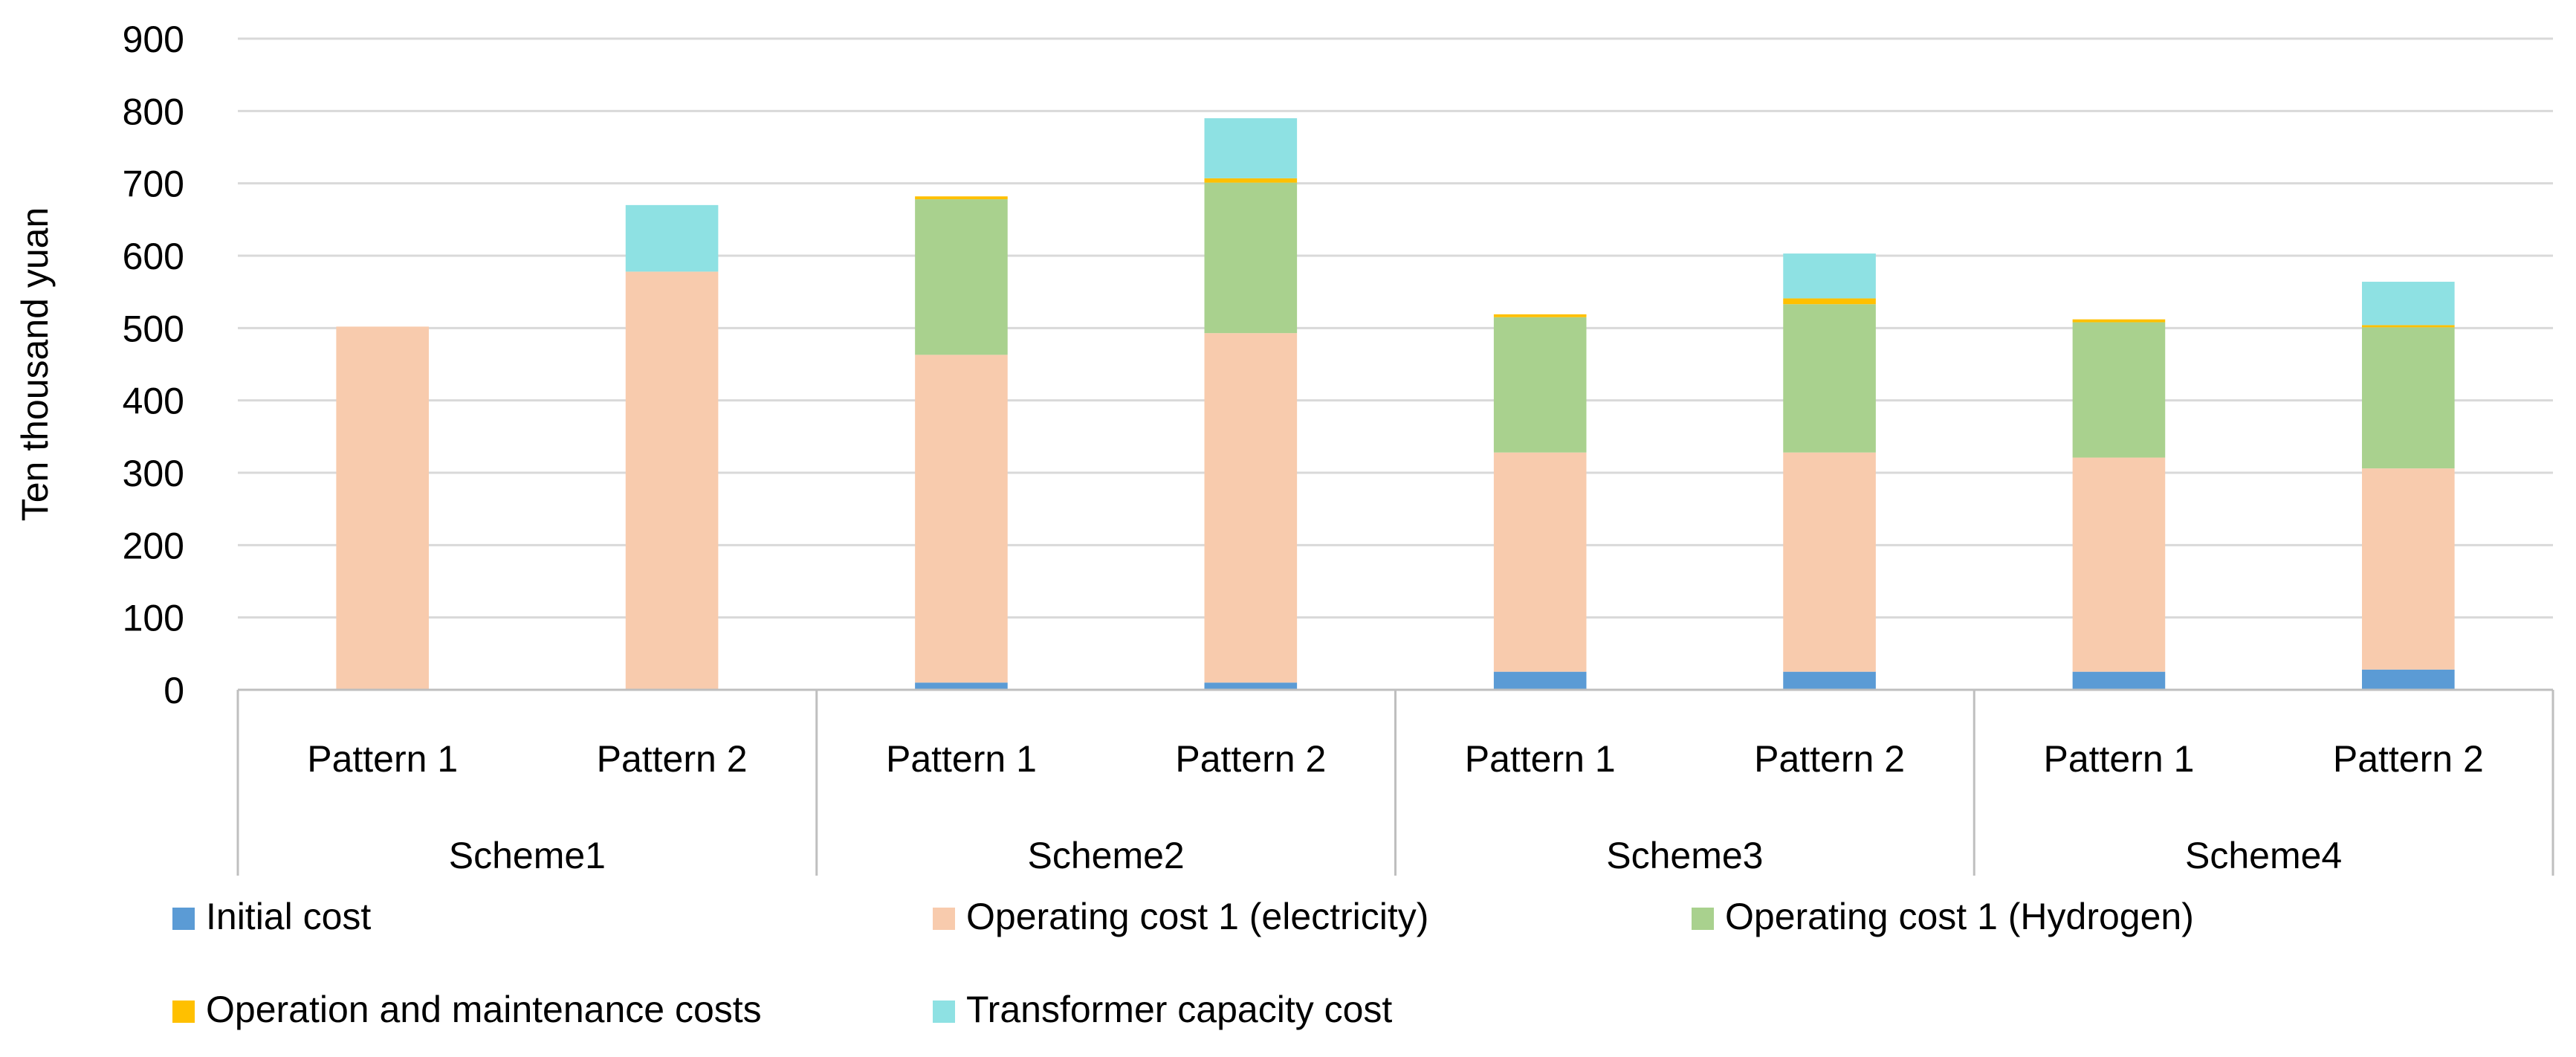 This screenshot has width=2576, height=1057. I want to click on bar-segment-series1-cat1, so click(672, 480).